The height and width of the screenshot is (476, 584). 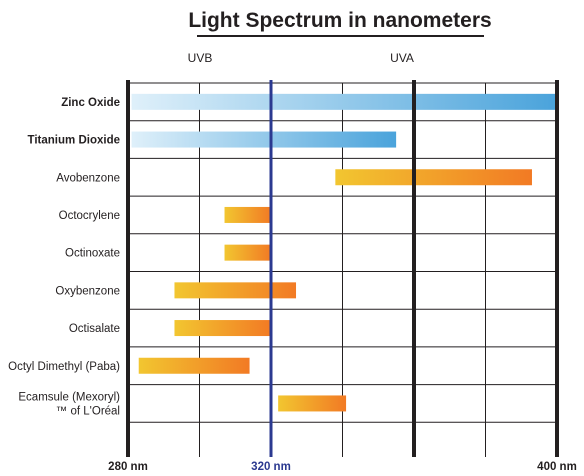 What do you see at coordinates (342, 467) in the screenshot?
I see `x-tick-labels: 280 nm 320 nm 400 nm` at bounding box center [342, 467].